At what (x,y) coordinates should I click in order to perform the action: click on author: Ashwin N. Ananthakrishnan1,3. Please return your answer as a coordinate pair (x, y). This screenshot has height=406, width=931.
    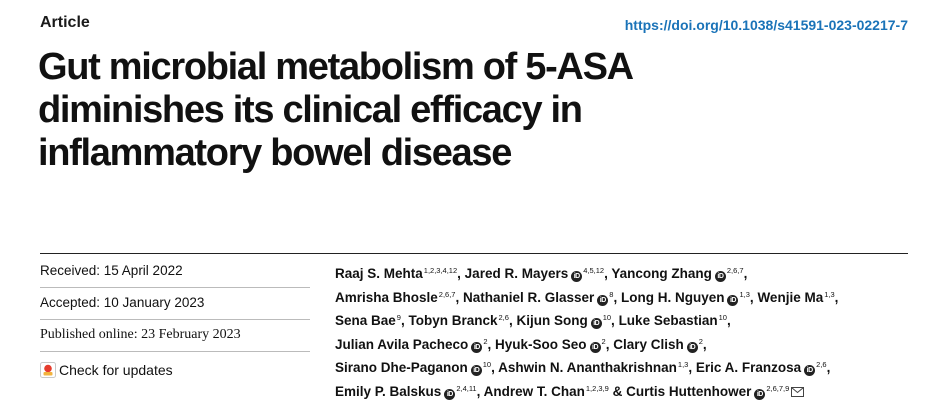
    Looking at the image, I should click on (593, 367).